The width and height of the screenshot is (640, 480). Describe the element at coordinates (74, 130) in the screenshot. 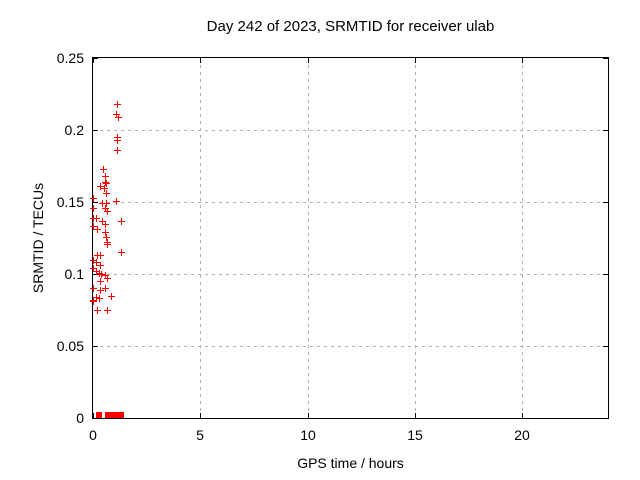

I see `y-tick-label: 0.2` at that location.